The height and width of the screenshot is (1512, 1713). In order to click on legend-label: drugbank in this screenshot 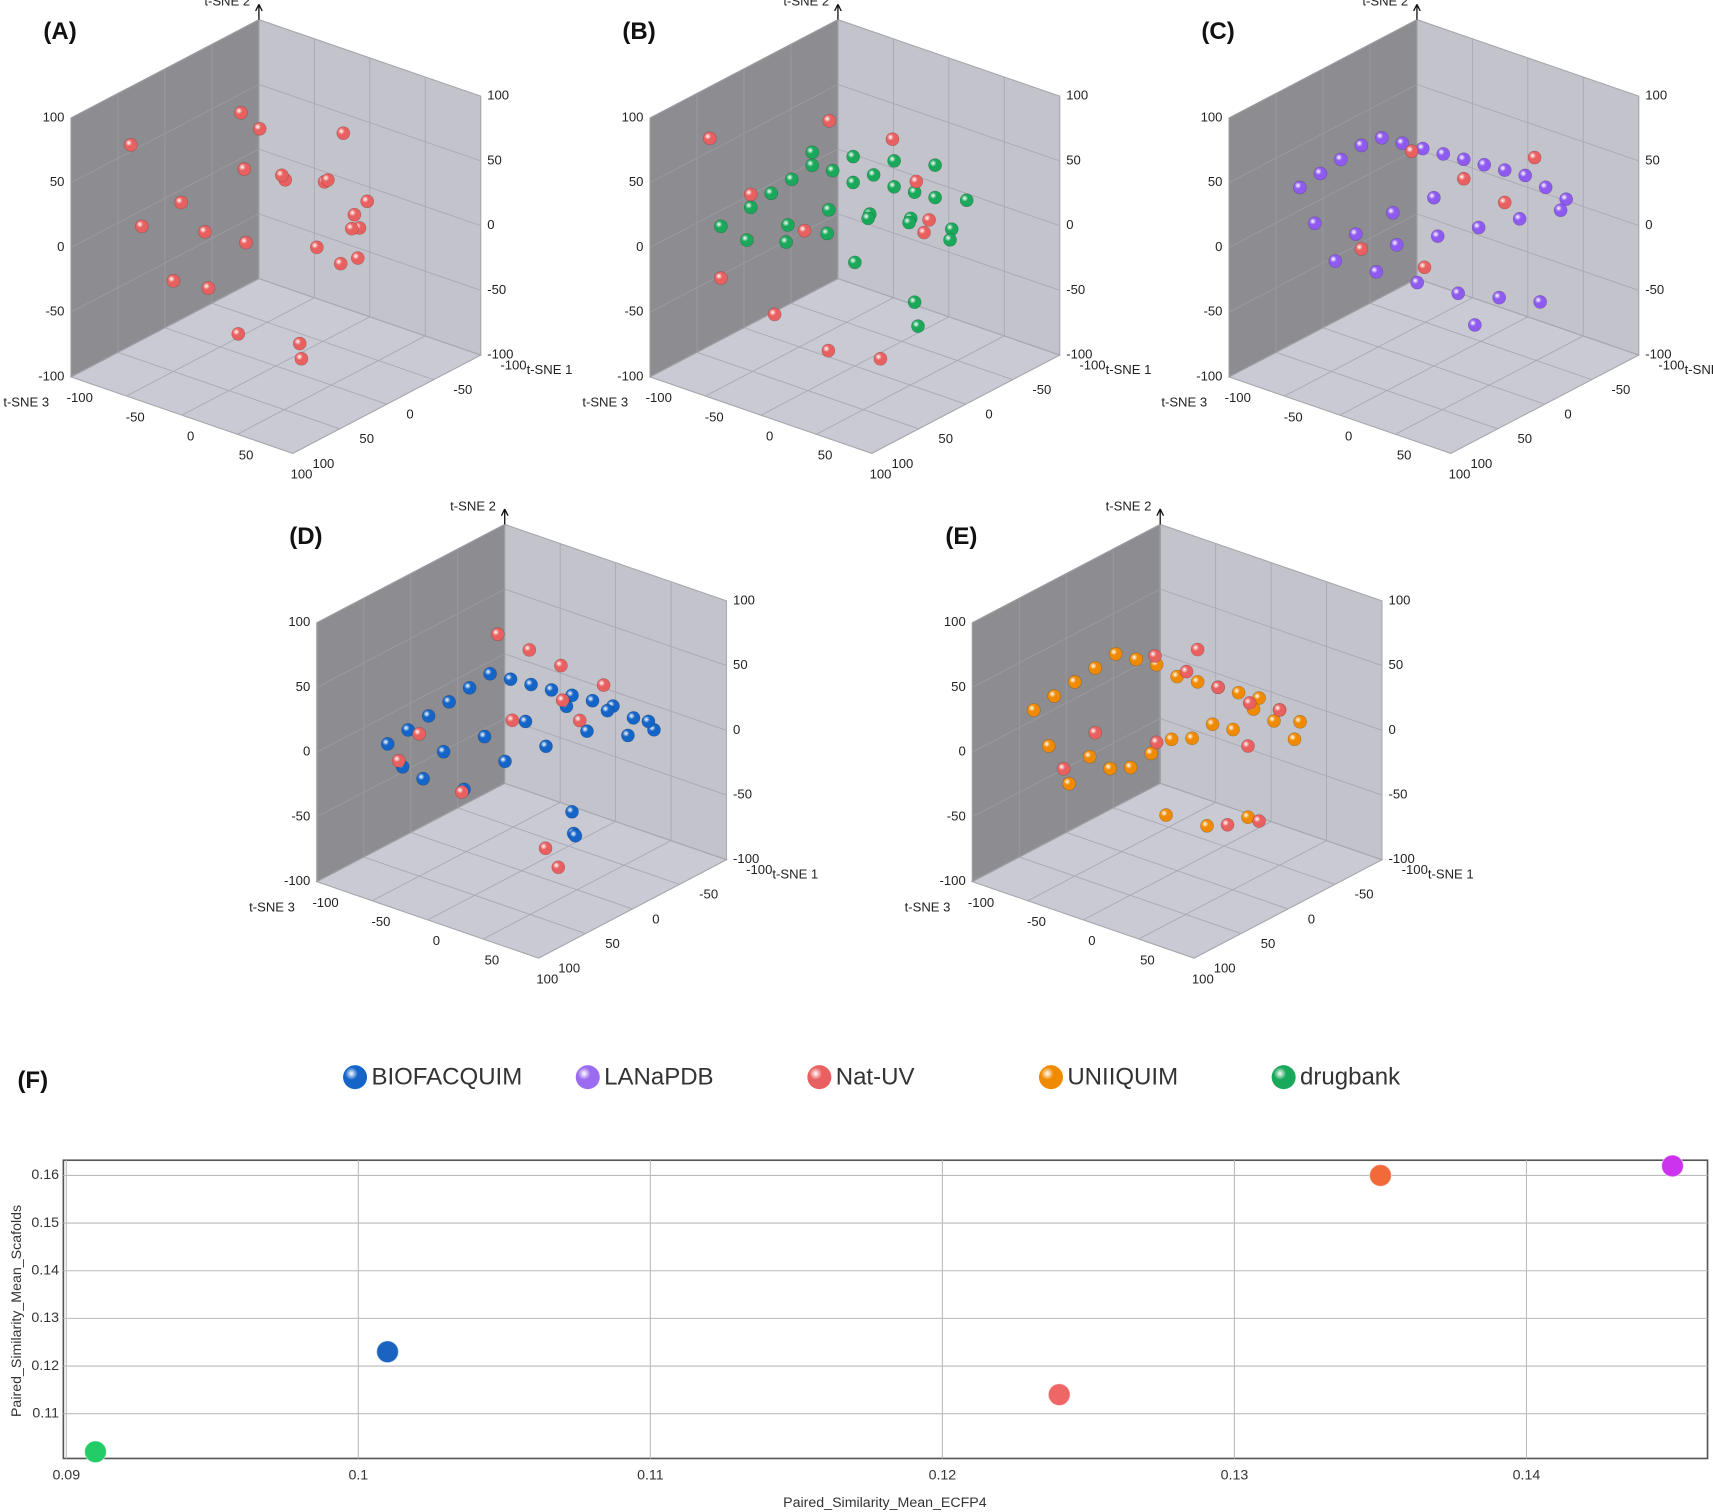, I will do `click(1350, 1077)`.